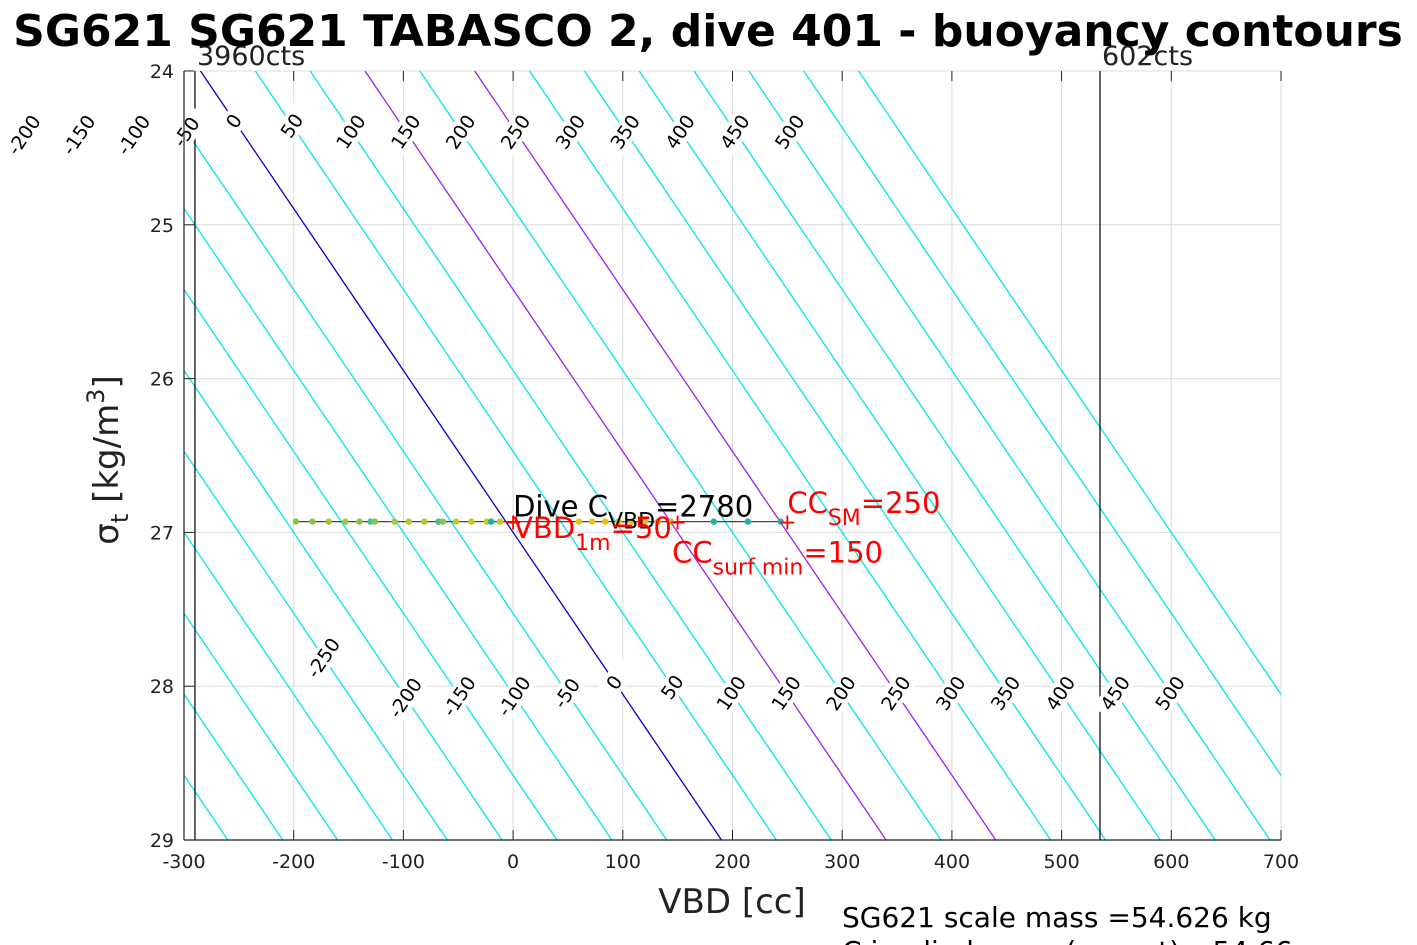 The width and height of the screenshot is (1417, 945). I want to click on annotation-value: =2780, so click(704, 506).